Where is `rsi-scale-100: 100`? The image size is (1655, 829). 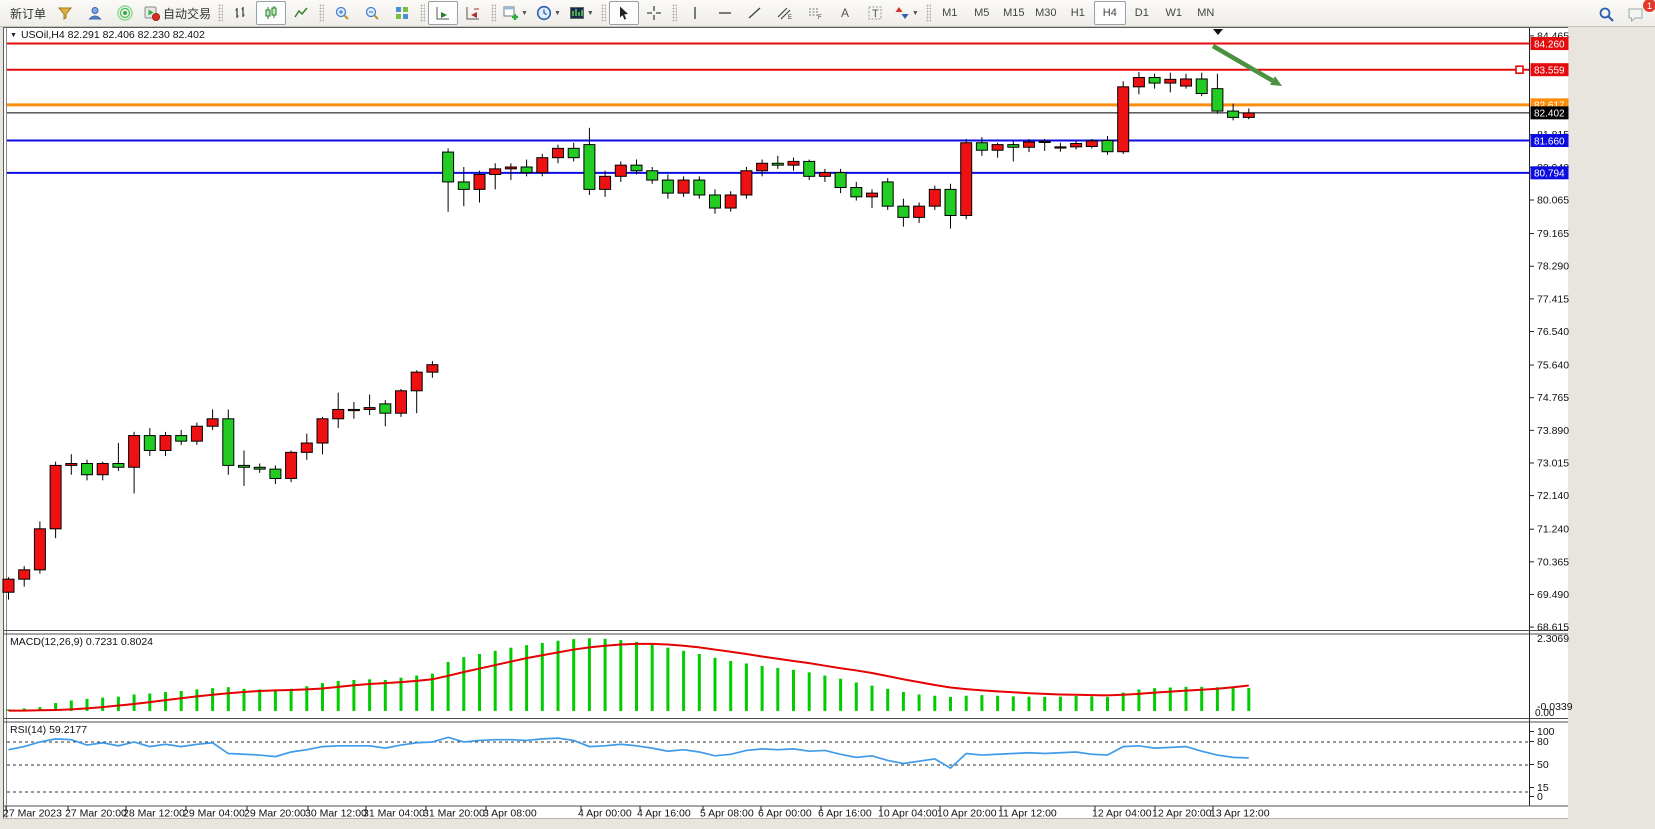 rsi-scale-100: 100 is located at coordinates (1546, 732).